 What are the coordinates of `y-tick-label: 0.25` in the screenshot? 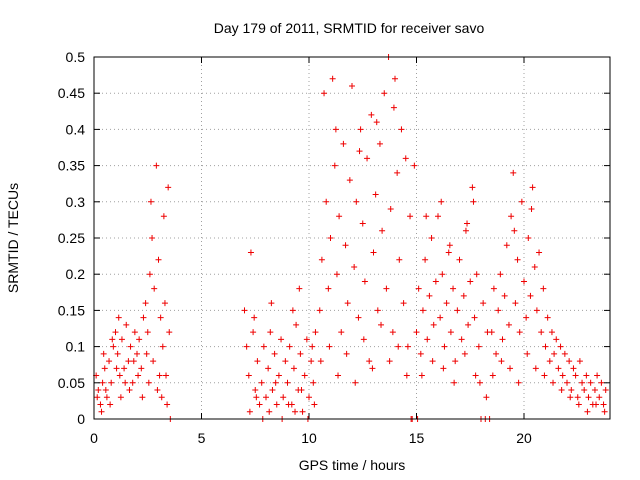 It's located at (71, 238).